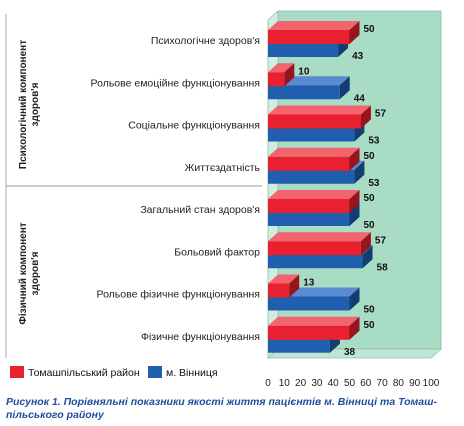 The height and width of the screenshot is (426, 464). What do you see at coordinates (223, 168) in the screenshot?
I see `category-label: Життєздатність` at bounding box center [223, 168].